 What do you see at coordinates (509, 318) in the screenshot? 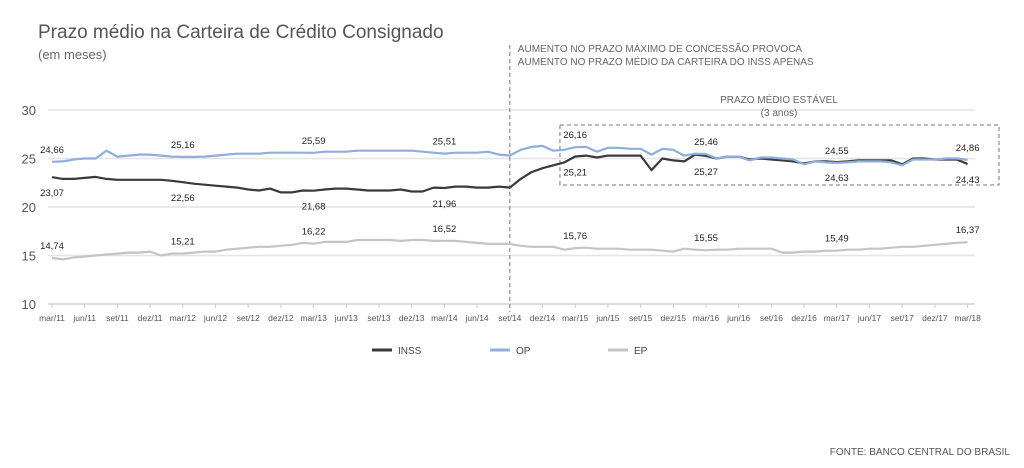
I see `x-tick-label: set/14` at bounding box center [509, 318].